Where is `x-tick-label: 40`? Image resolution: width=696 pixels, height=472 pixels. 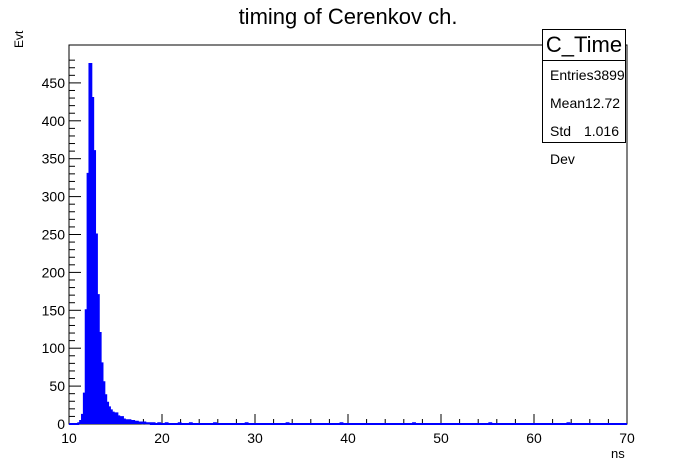 x-tick-label: 40 is located at coordinates (348, 438).